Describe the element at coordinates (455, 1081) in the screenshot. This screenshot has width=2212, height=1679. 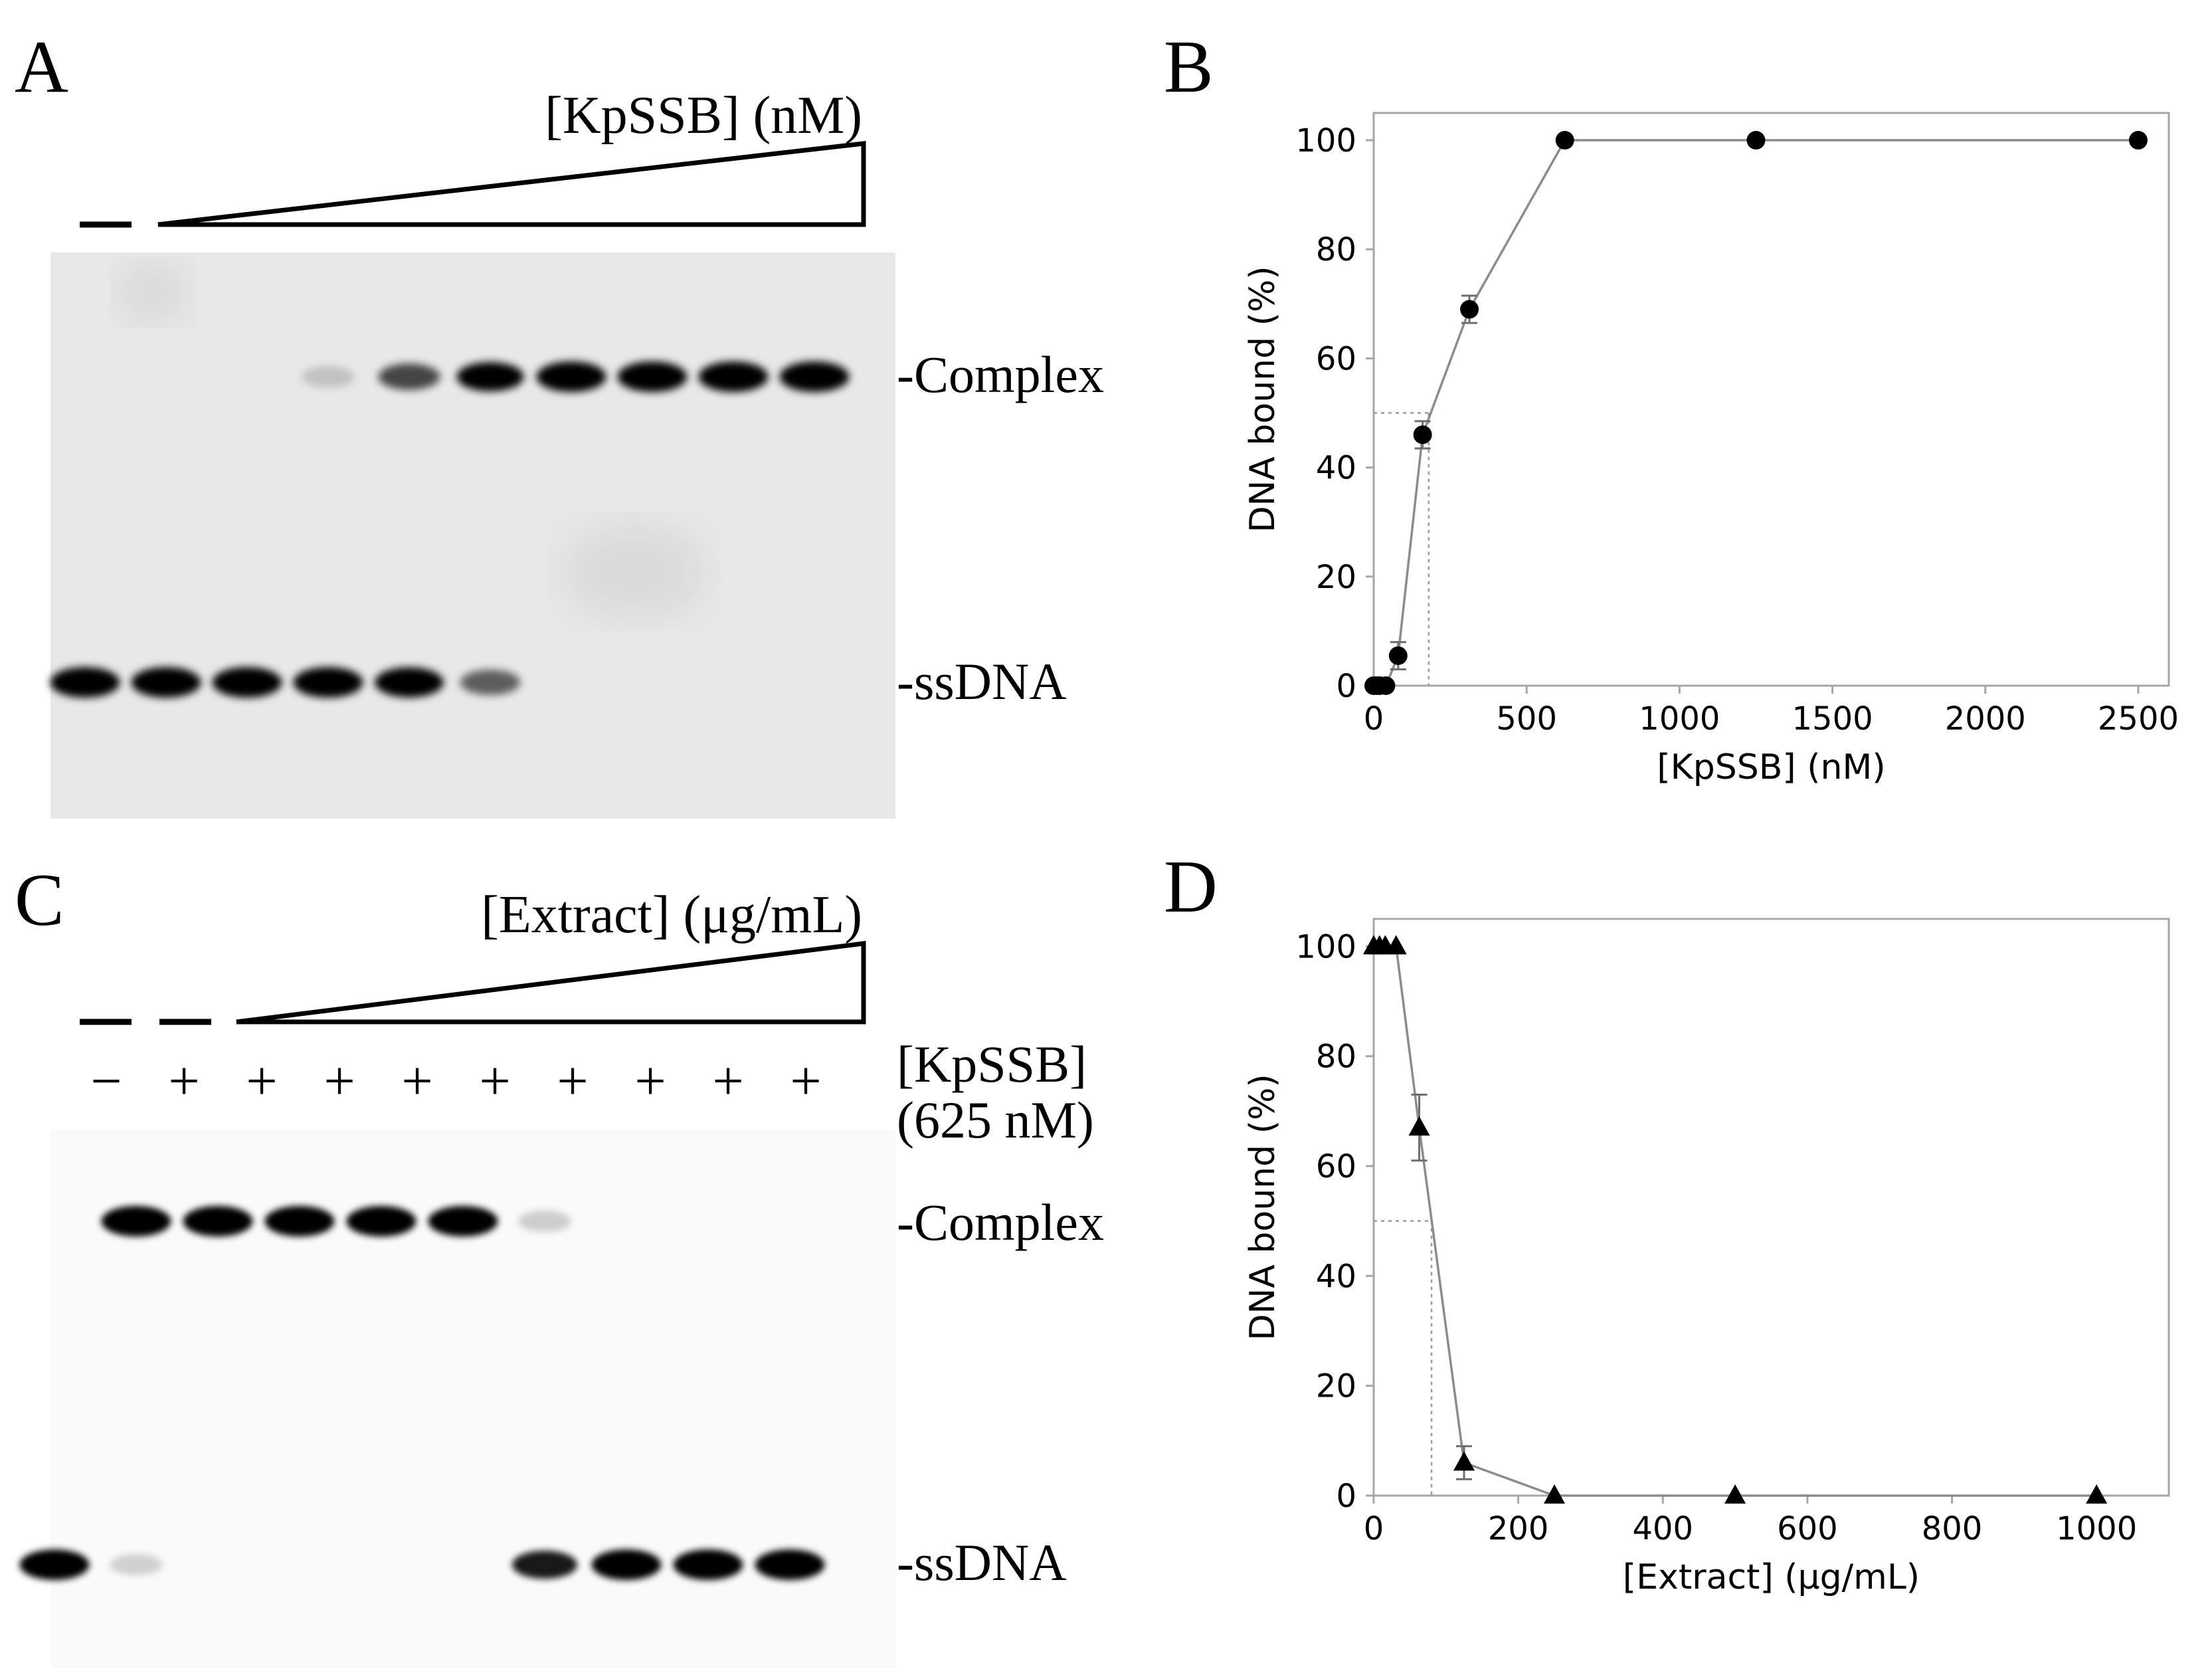
I see `lane-signs: − + + + + + + + + +` at that location.